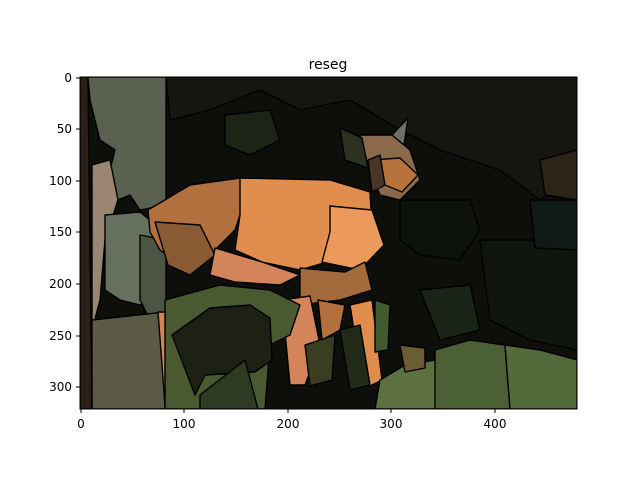  Describe the element at coordinates (255, 266) in the screenshot. I see `deer-belly` at that location.